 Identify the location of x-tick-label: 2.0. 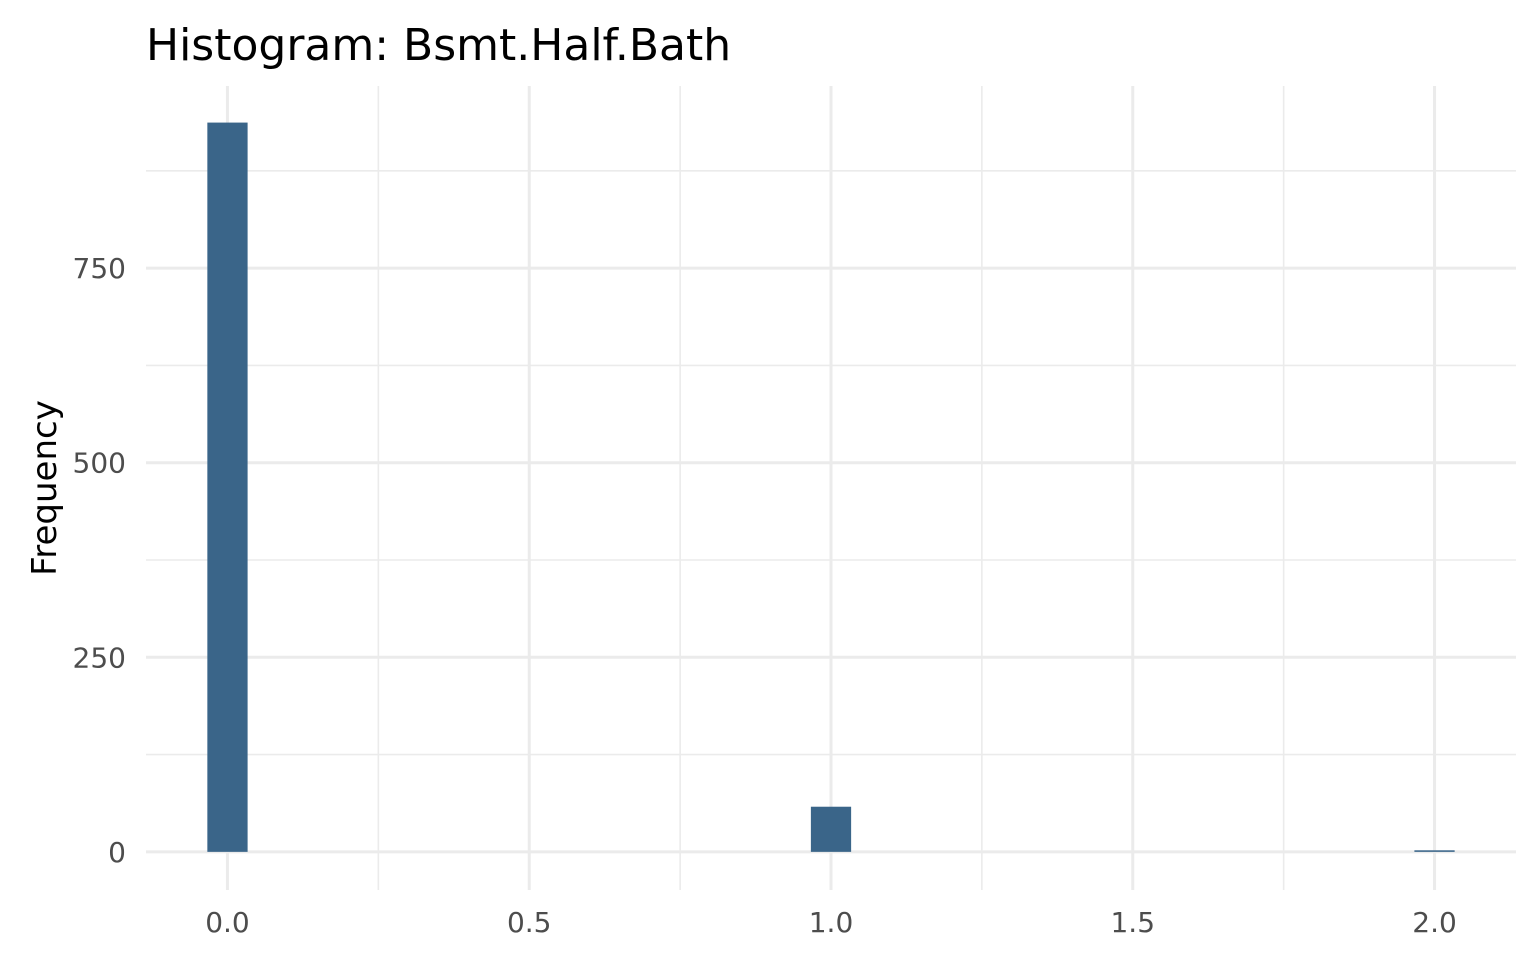
(1434, 922).